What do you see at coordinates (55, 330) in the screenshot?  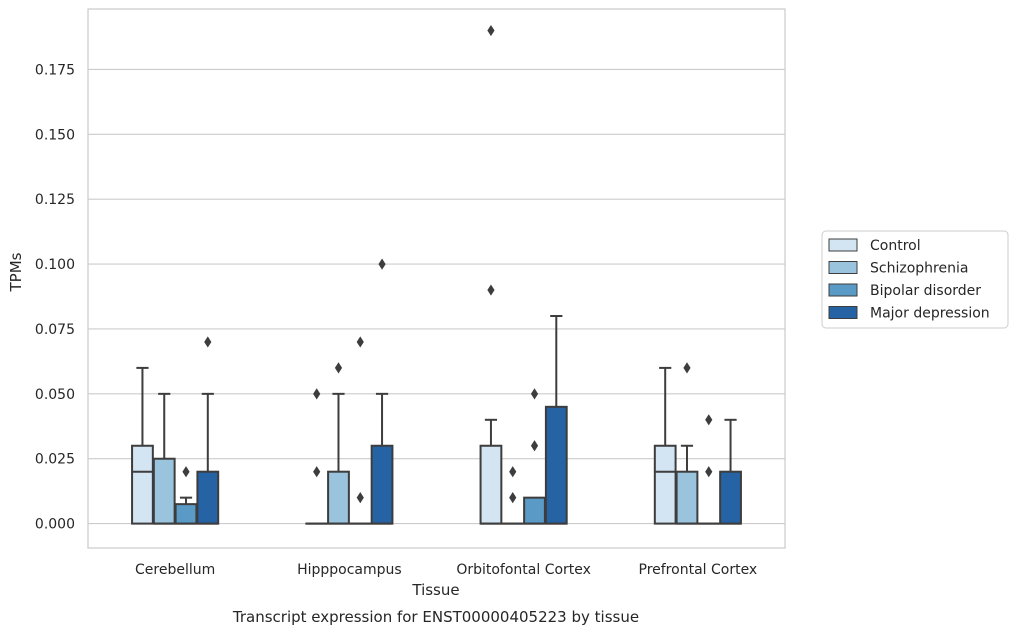 I see `y-tick-label: 0.075` at bounding box center [55, 330].